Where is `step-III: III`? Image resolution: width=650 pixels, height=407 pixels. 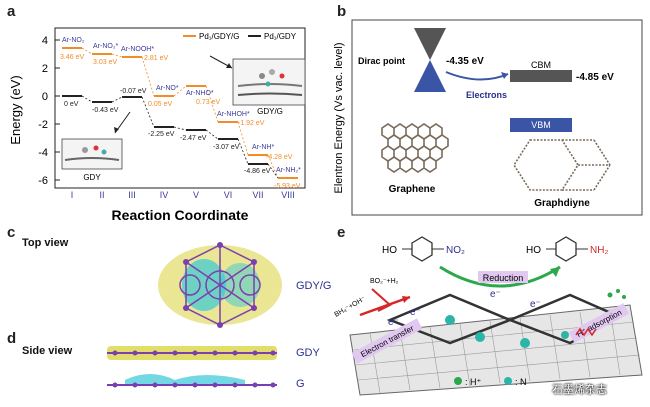 step-III: III is located at coordinates (132, 195).